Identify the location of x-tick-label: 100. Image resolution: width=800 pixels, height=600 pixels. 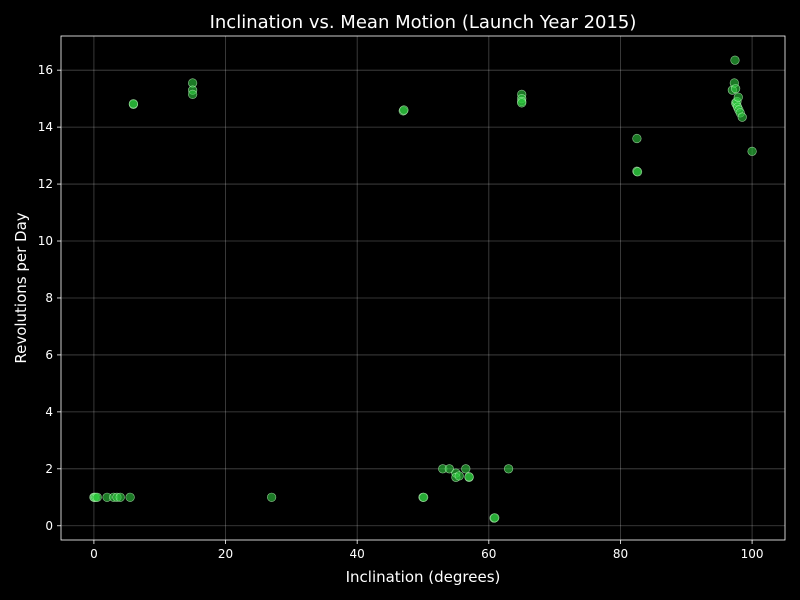
(752, 554).